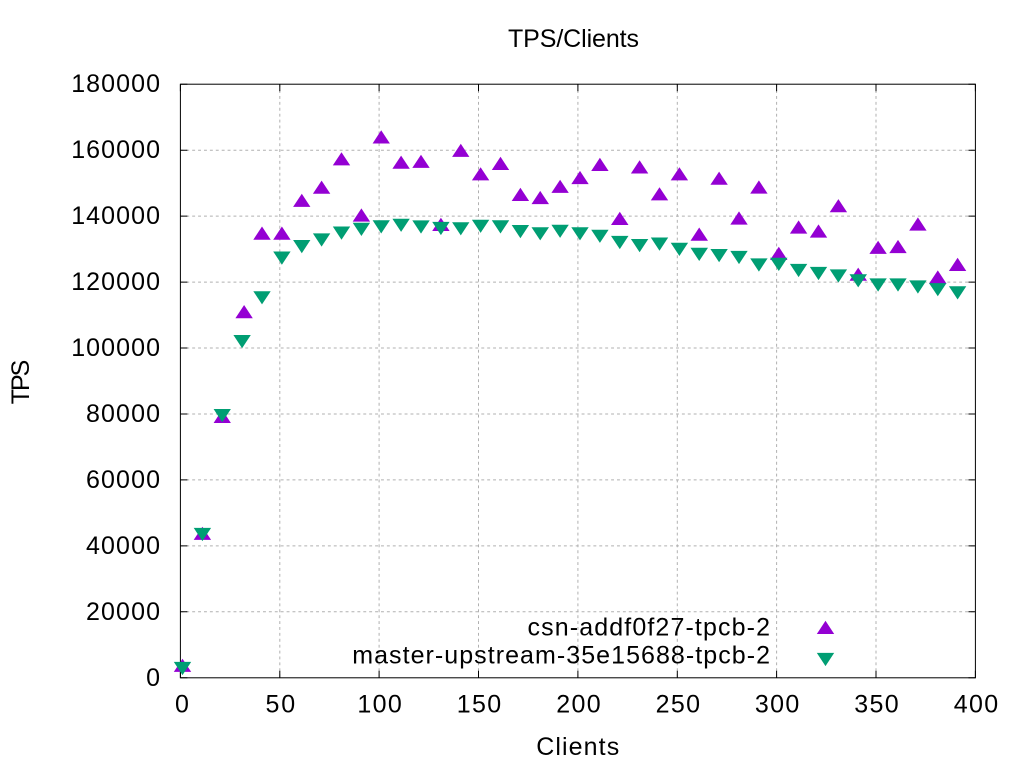 Image resolution: width=1024 pixels, height=768 pixels. I want to click on svg-text:master-upstream-35e15688-tpcb-: master-upstream-35e15688-tpcb-2, so click(561, 655).